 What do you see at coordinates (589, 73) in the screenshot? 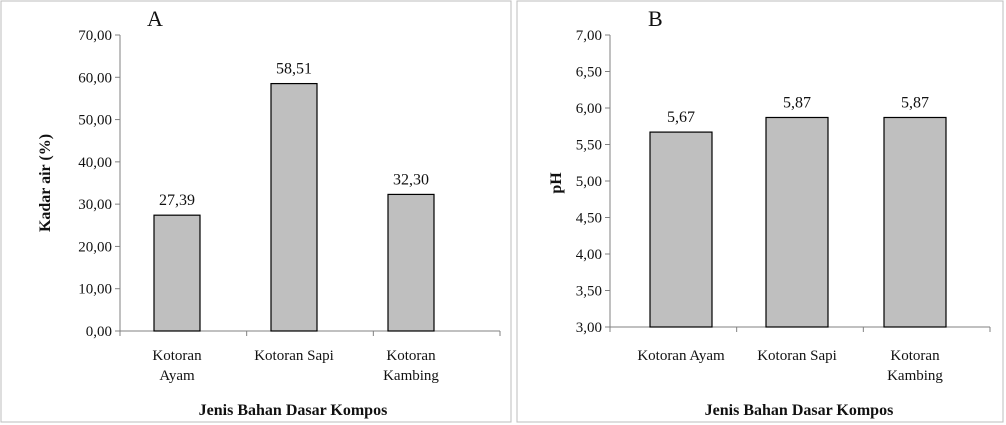
I see `y-tick-label: 6,50` at bounding box center [589, 73].